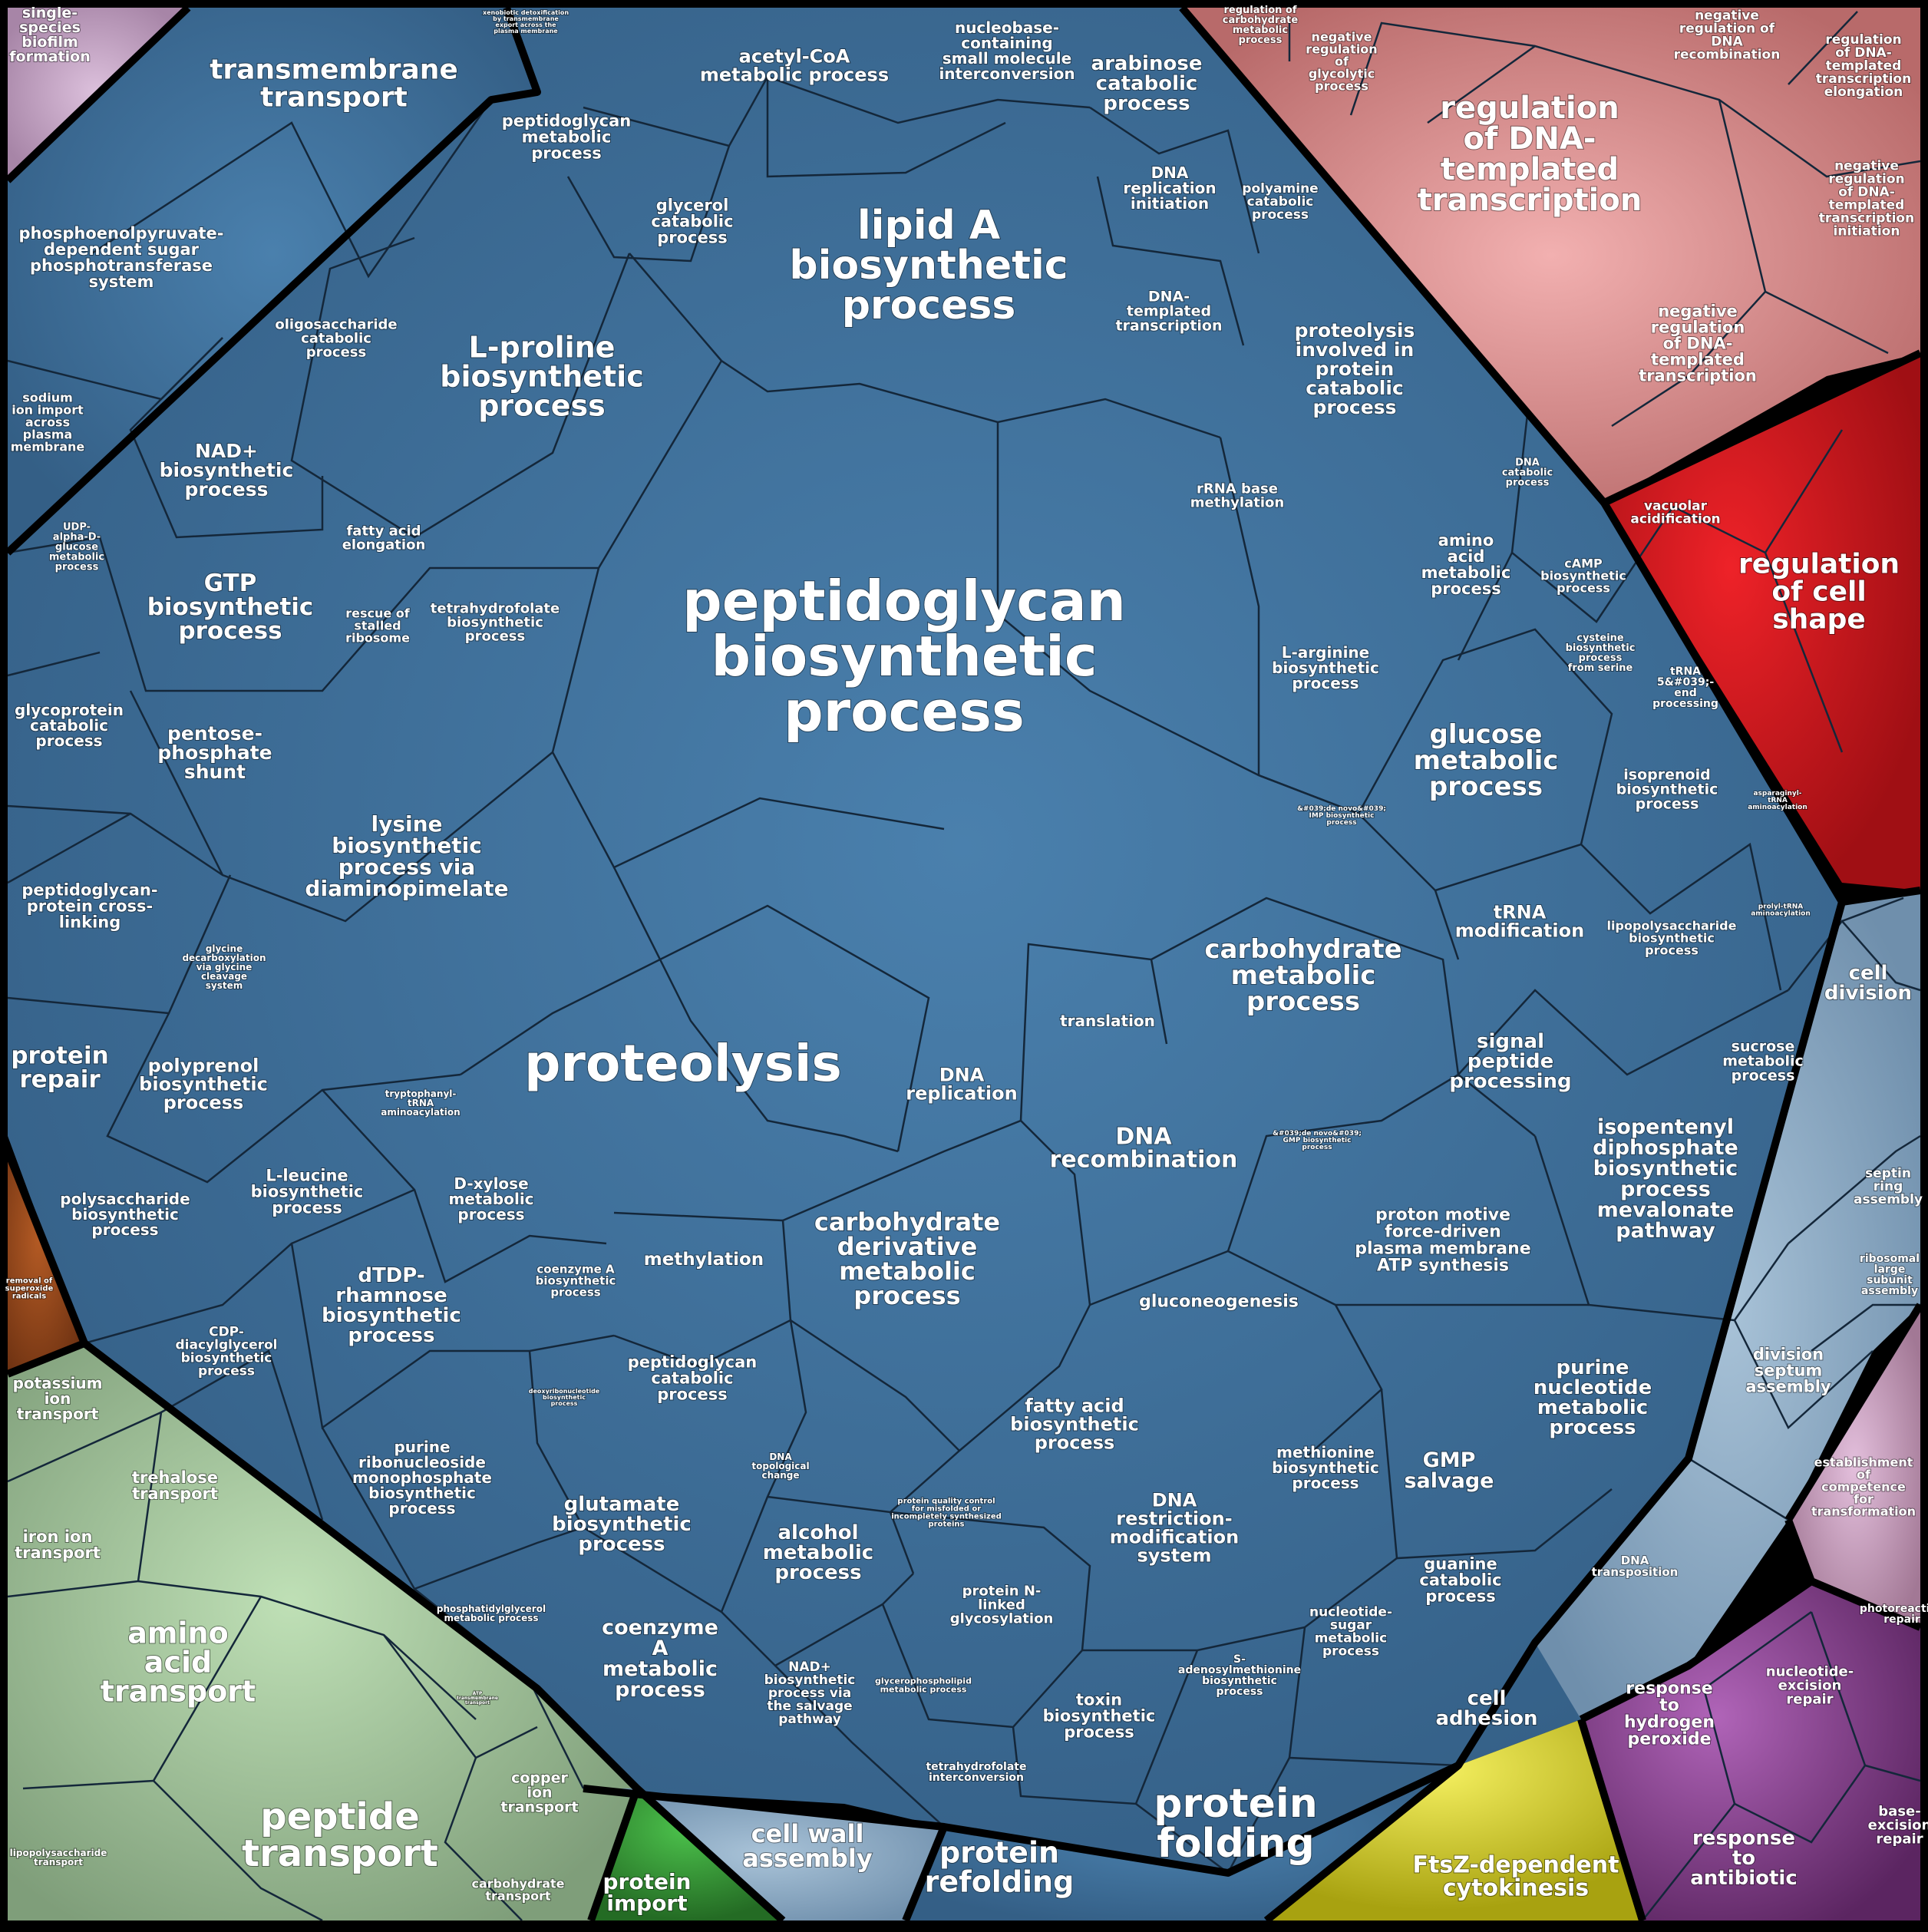  I want to click on cell-label-line: rescue of, so click(378, 613).